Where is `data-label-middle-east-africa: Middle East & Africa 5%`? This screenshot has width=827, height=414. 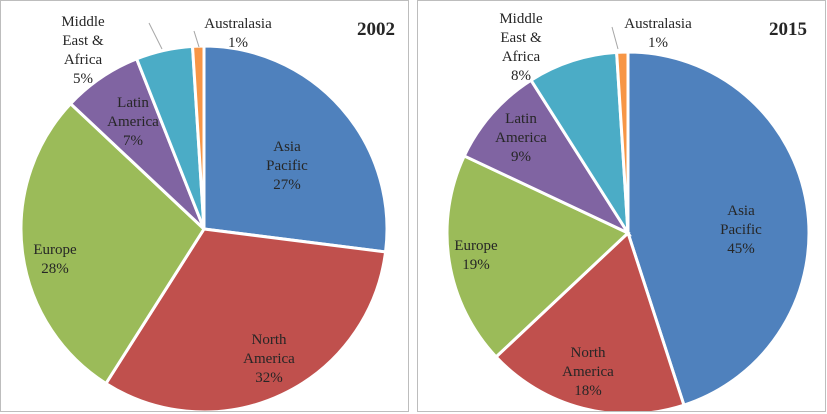
data-label-middle-east-africa: Middle East & Africa 5% is located at coordinates (83, 50).